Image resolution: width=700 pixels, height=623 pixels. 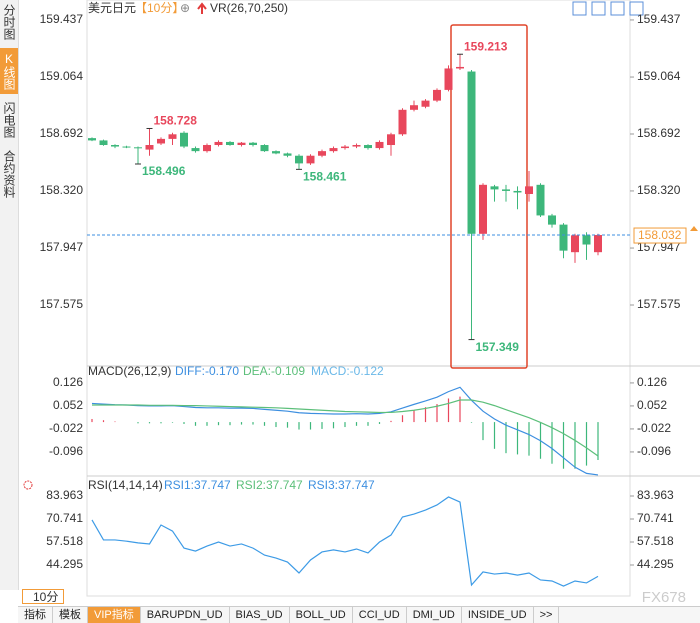 I want to click on y-tick-label: -0.022, so click(x=654, y=428).